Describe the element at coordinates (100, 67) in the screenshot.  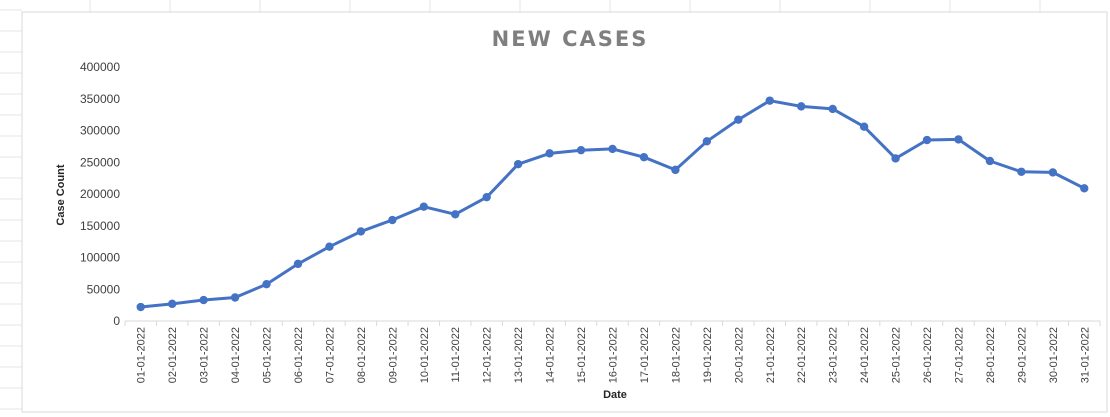
I see `y-tick-label: 400000` at that location.